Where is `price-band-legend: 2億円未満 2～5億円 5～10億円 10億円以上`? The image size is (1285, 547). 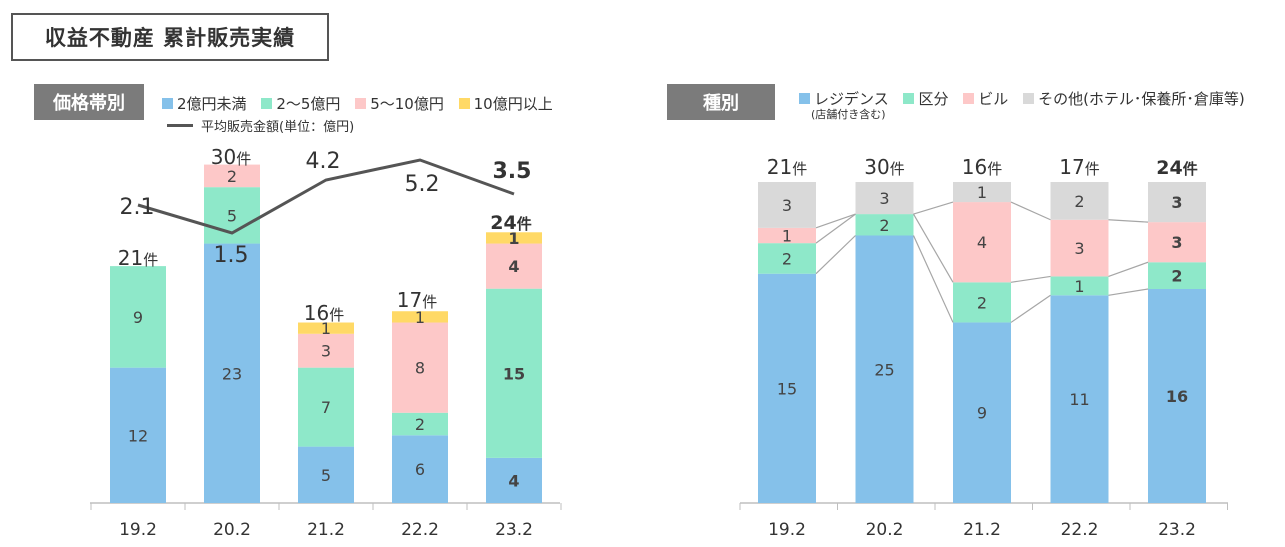
price-band-legend: 2億円未満 2～5億円 5～10億円 10億円以上 is located at coordinates (362, 103).